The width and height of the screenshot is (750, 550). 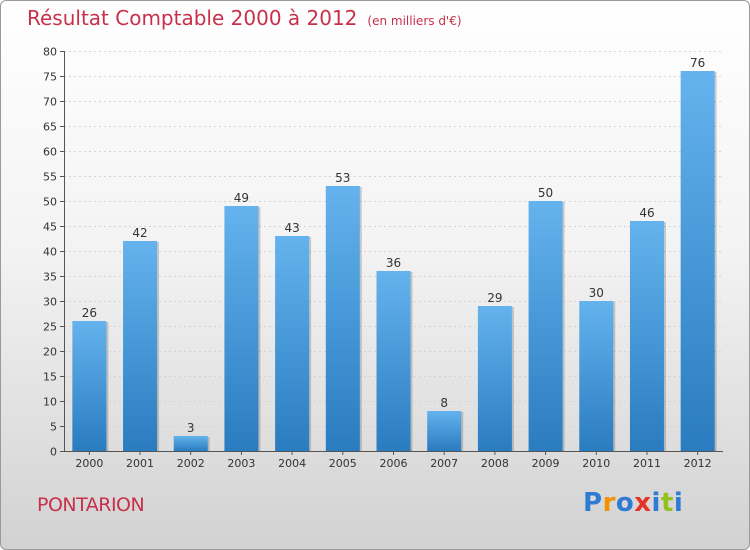 I want to click on bar-2009, so click(x=545, y=326).